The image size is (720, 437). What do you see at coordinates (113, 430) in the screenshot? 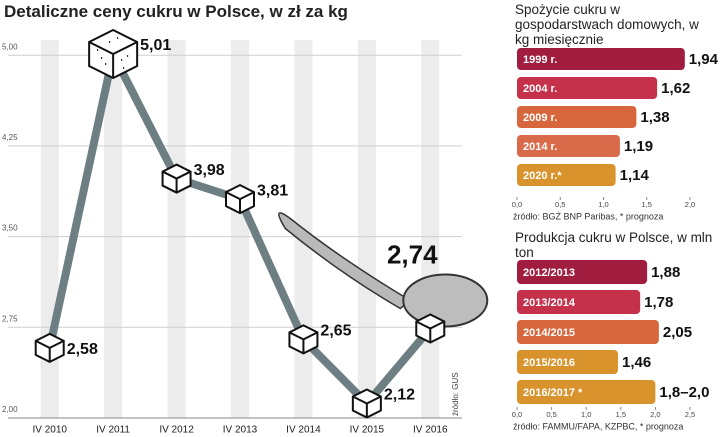
I see `x-tick-label: IV 2011` at bounding box center [113, 430].